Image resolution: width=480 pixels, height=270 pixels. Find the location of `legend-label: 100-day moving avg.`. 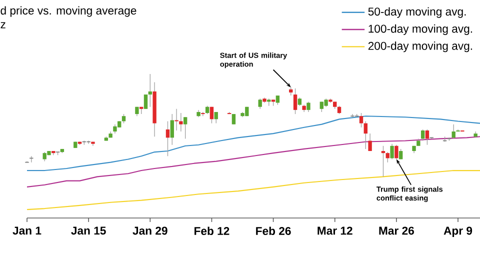

legend-label: 100-day moving avg. is located at coordinates (420, 29).